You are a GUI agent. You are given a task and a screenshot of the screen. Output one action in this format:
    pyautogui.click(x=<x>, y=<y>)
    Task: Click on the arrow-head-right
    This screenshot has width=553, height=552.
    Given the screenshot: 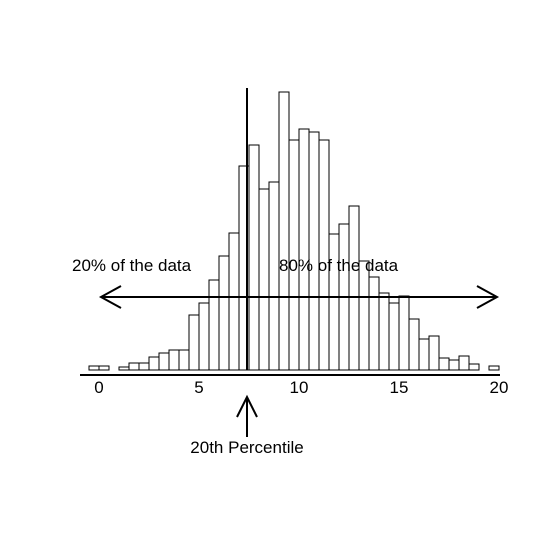 What is the action you would take?
    pyautogui.click(x=488, y=297)
    